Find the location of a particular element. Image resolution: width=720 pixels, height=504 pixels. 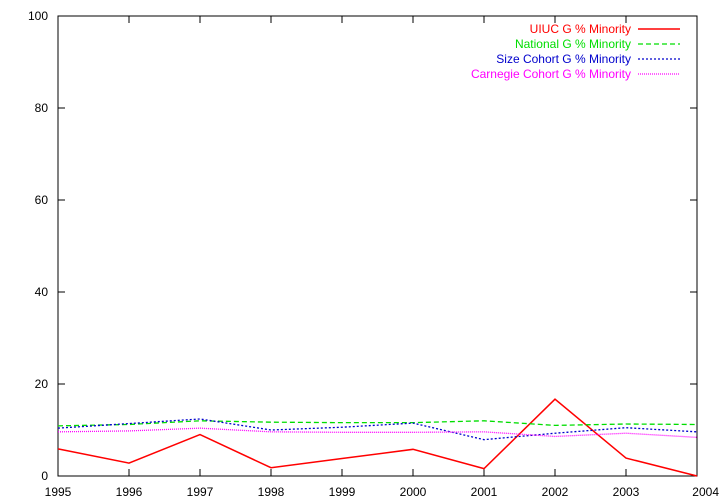

x-tick-label: 1998 is located at coordinates (271, 492).